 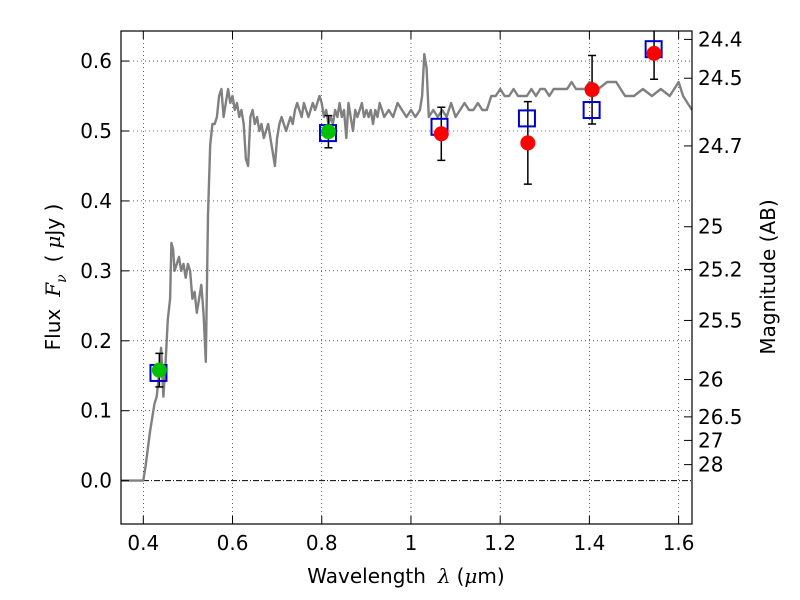 What do you see at coordinates (720, 39) in the screenshot?
I see `y2-tick-label: 24.4` at bounding box center [720, 39].